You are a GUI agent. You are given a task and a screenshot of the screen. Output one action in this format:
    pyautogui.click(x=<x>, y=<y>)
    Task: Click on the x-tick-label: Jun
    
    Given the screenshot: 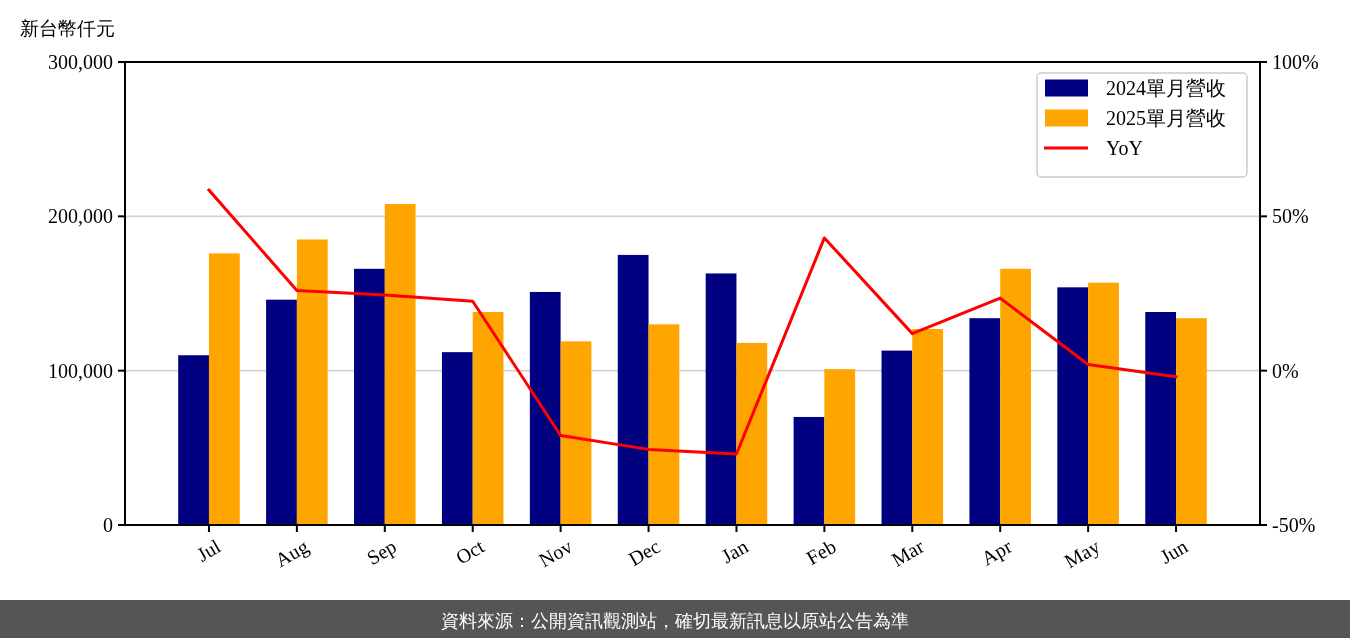 What is the action you would take?
    pyautogui.click(x=1174, y=551)
    